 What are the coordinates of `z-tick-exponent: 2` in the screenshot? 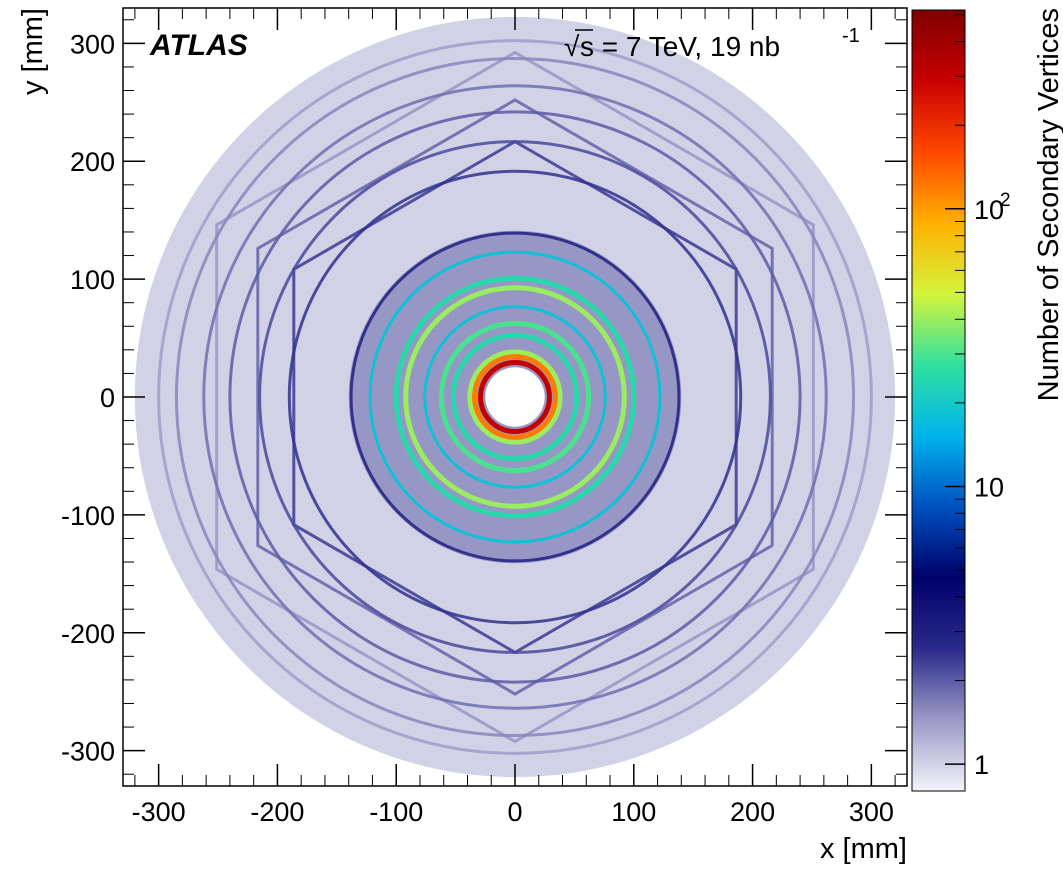 It's located at (1005, 200).